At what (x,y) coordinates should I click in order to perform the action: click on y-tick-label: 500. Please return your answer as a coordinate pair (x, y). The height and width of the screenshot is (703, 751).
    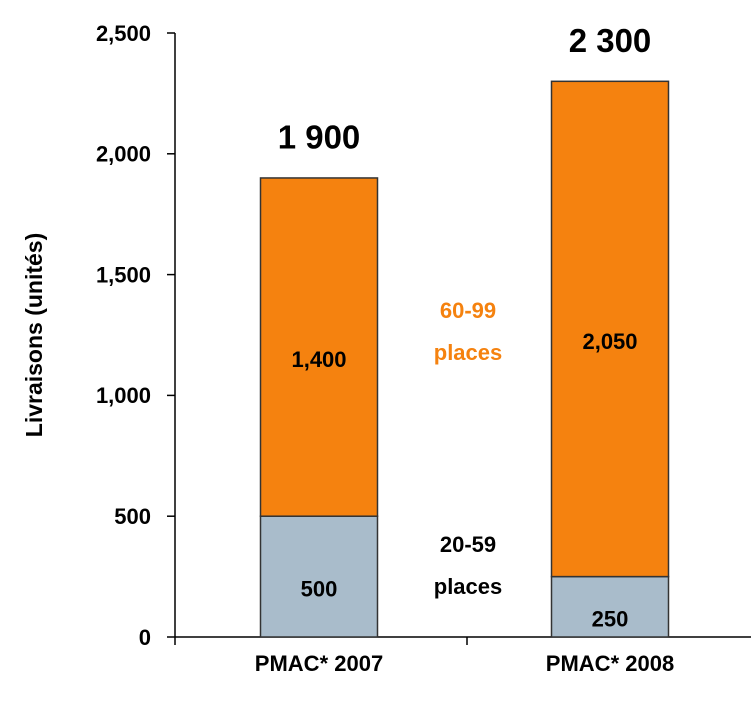
    Looking at the image, I should click on (132, 516).